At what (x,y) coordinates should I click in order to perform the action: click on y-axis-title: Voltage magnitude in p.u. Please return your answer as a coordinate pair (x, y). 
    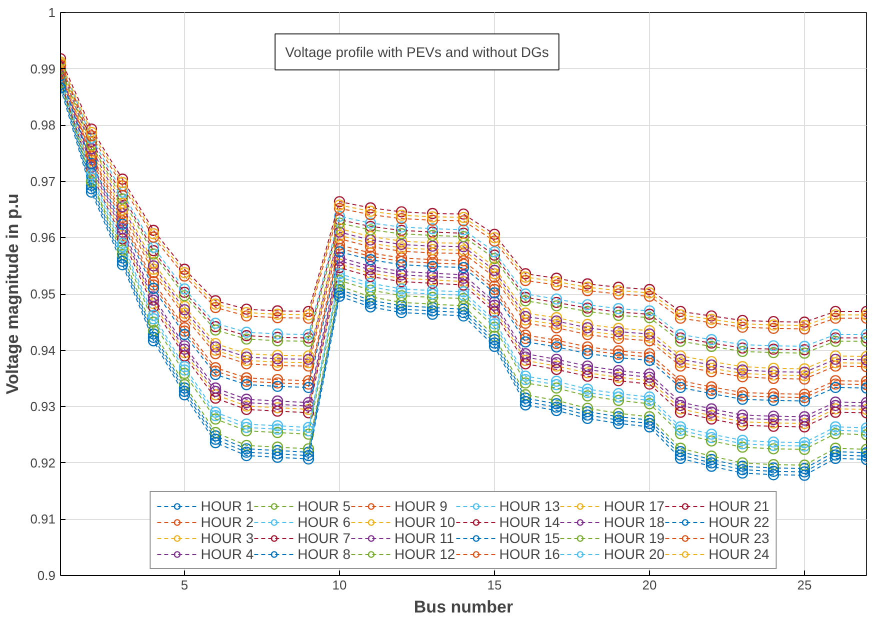
    Looking at the image, I should click on (12, 294).